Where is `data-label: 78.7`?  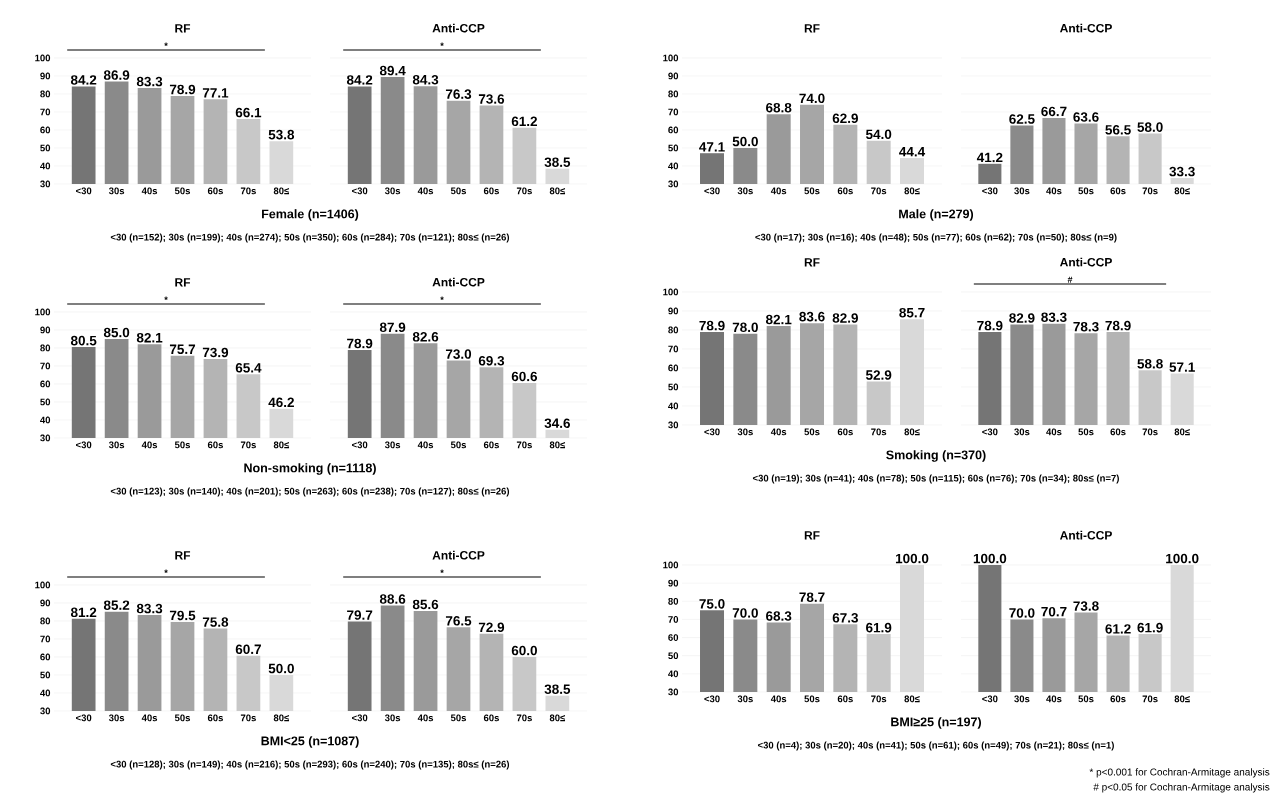
data-label: 78.7 is located at coordinates (812, 597).